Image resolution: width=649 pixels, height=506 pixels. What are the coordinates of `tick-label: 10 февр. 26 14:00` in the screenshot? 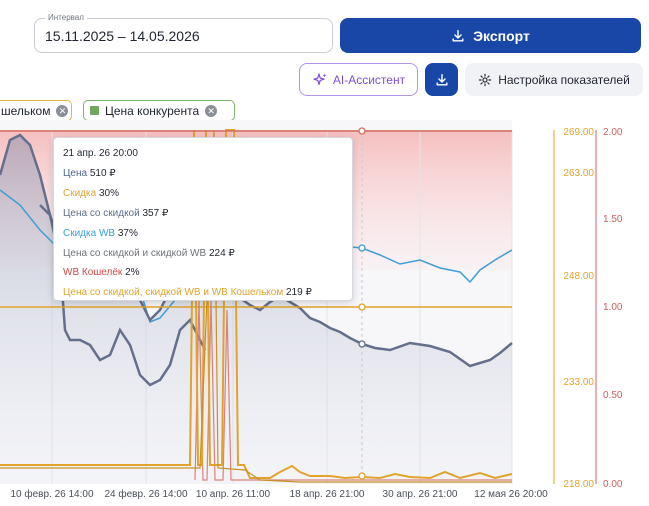 It's located at (51, 494).